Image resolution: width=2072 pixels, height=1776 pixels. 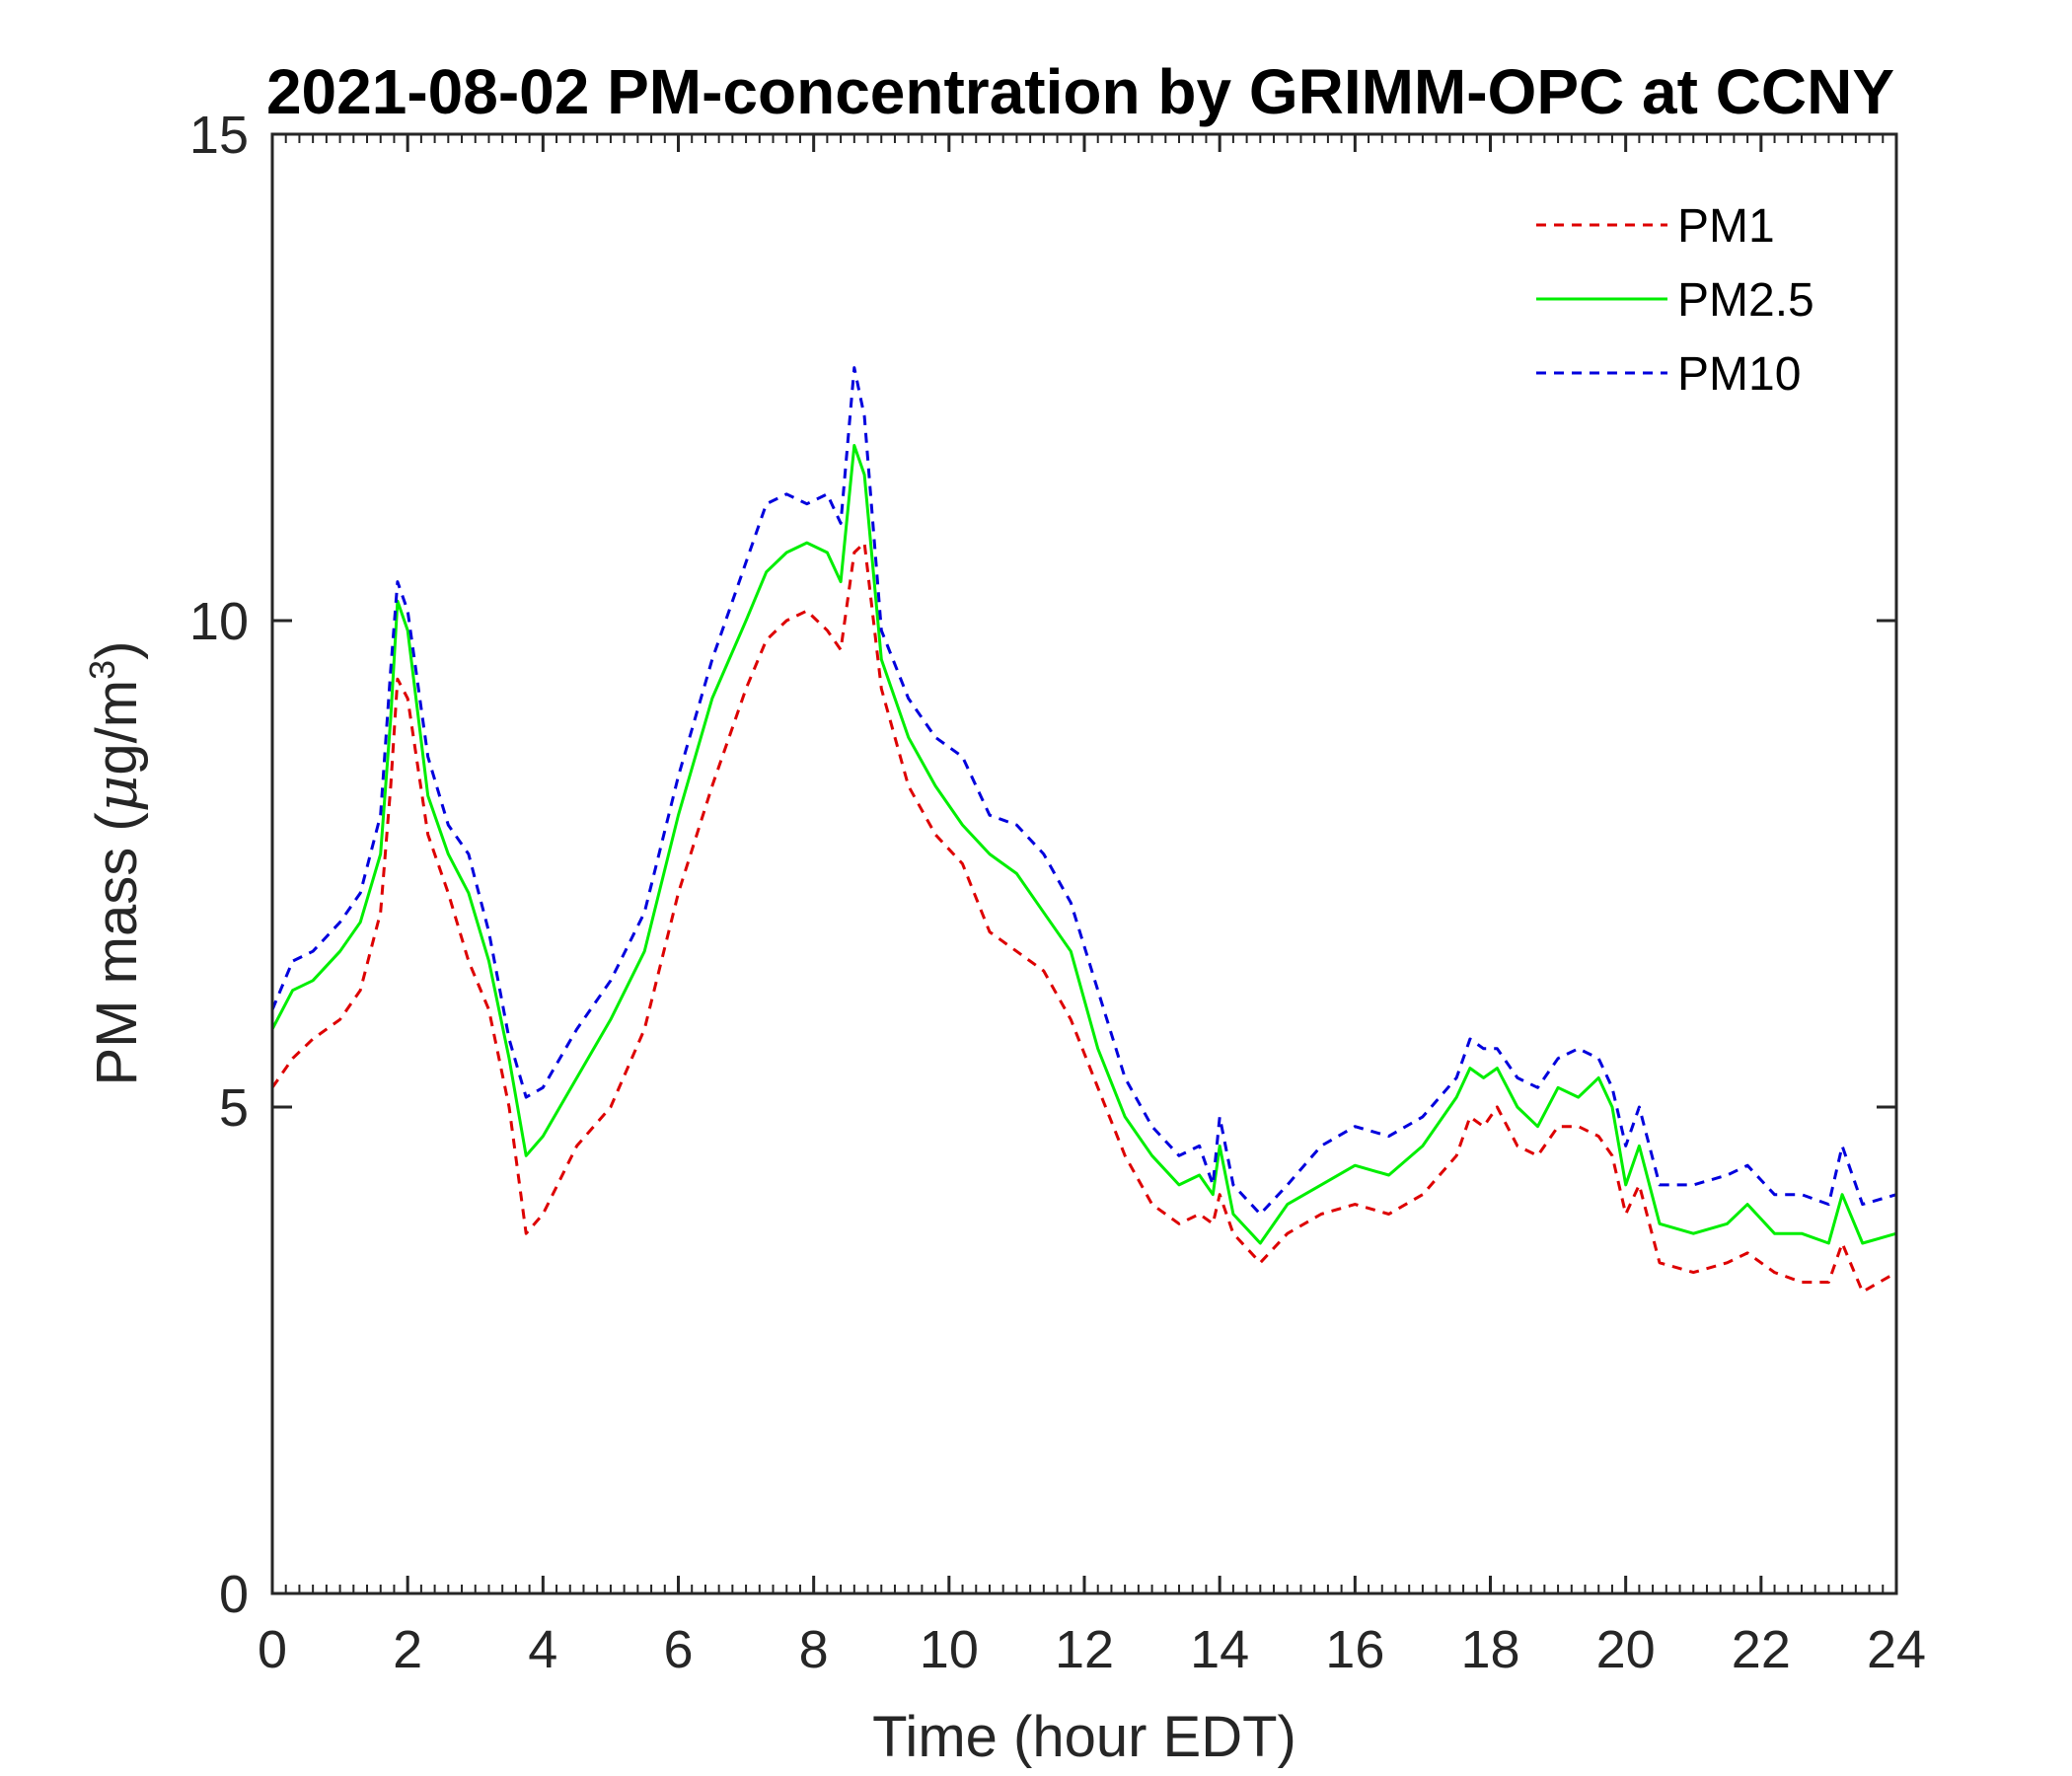 I want to click on x-tick-label: 20, so click(x=1626, y=1650).